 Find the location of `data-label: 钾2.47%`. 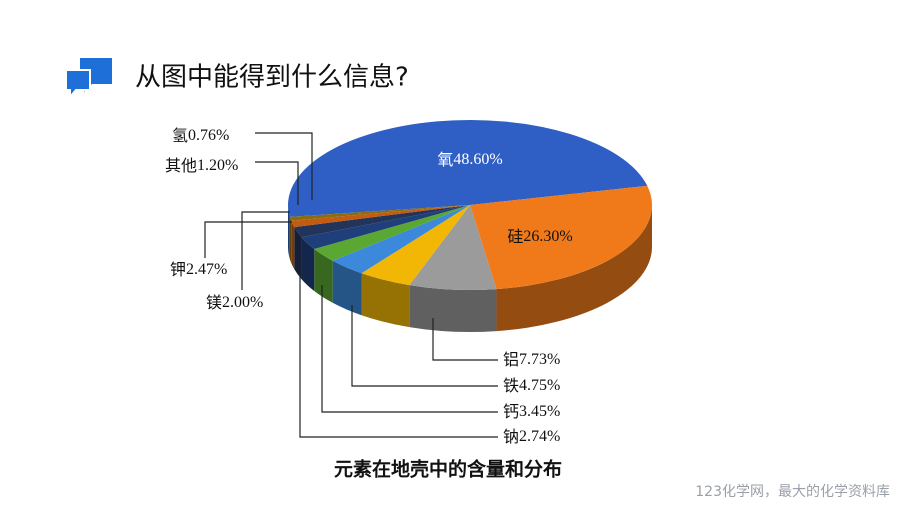

data-label: 钾2.47% is located at coordinates (198, 269).